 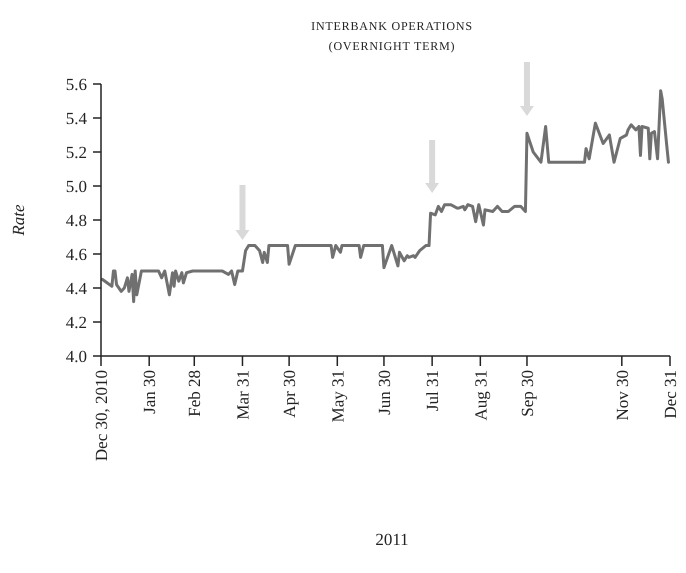 What do you see at coordinates (77, 288) in the screenshot?
I see `y-tick-label: 4.4` at bounding box center [77, 288].